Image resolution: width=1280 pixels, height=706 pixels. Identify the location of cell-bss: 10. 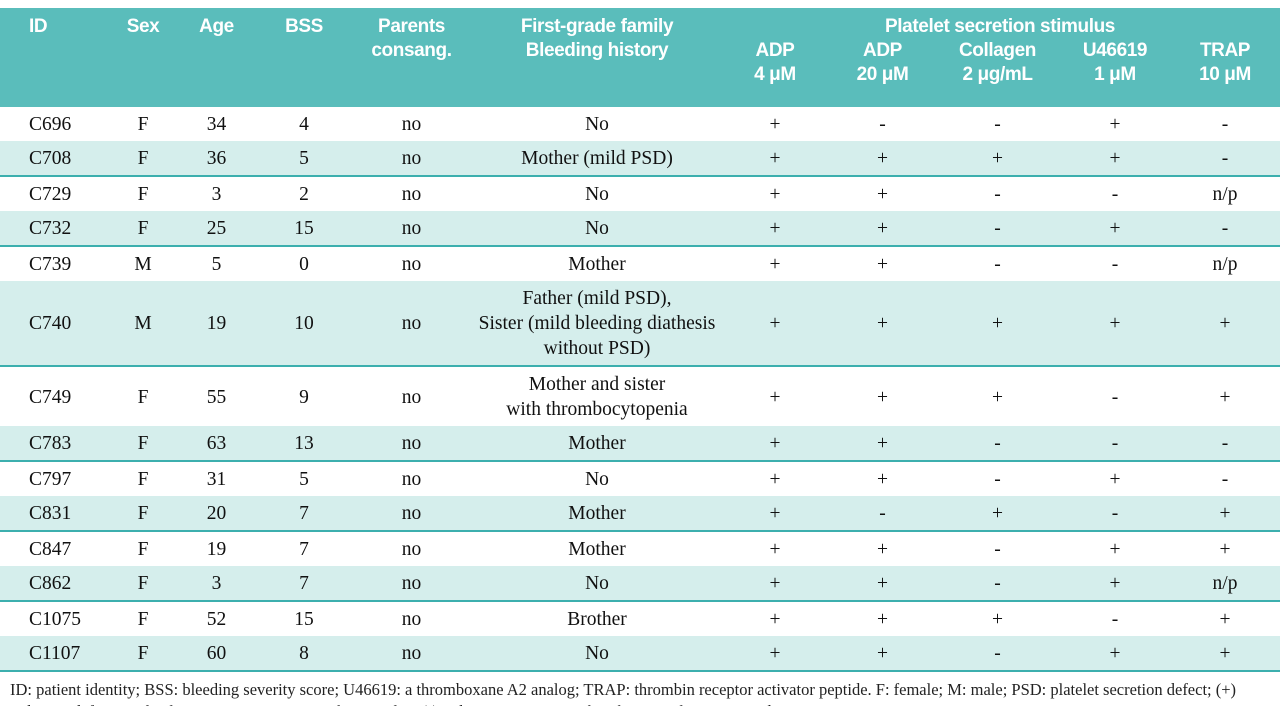
(304, 324).